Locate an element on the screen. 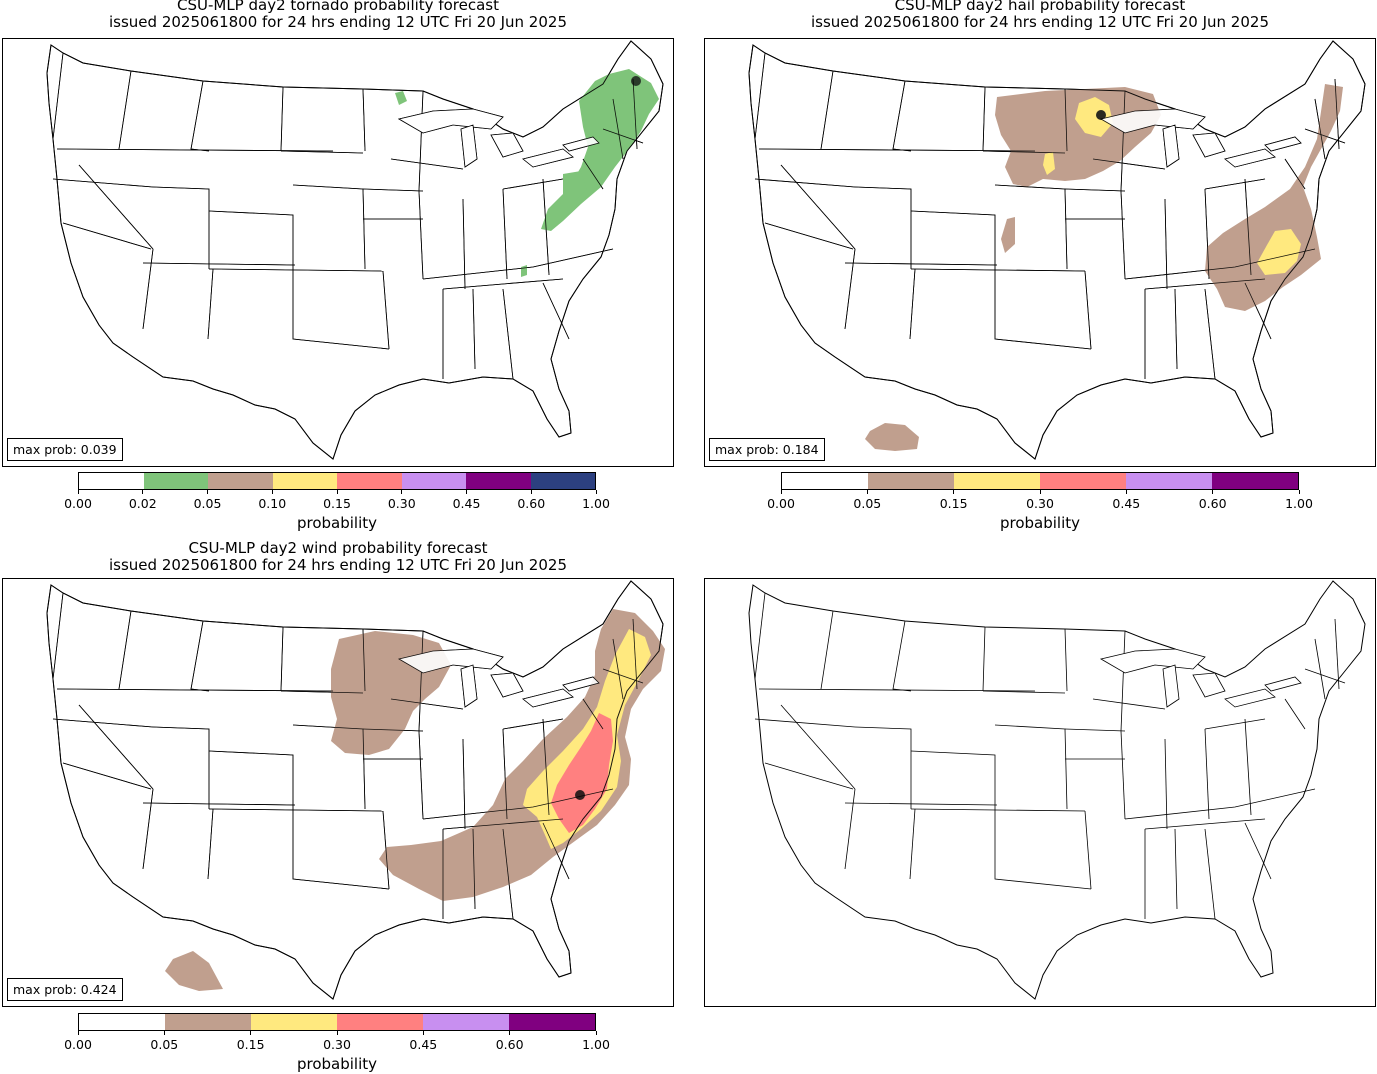  wind-colorbar-label: probability is located at coordinates (337, 1064).